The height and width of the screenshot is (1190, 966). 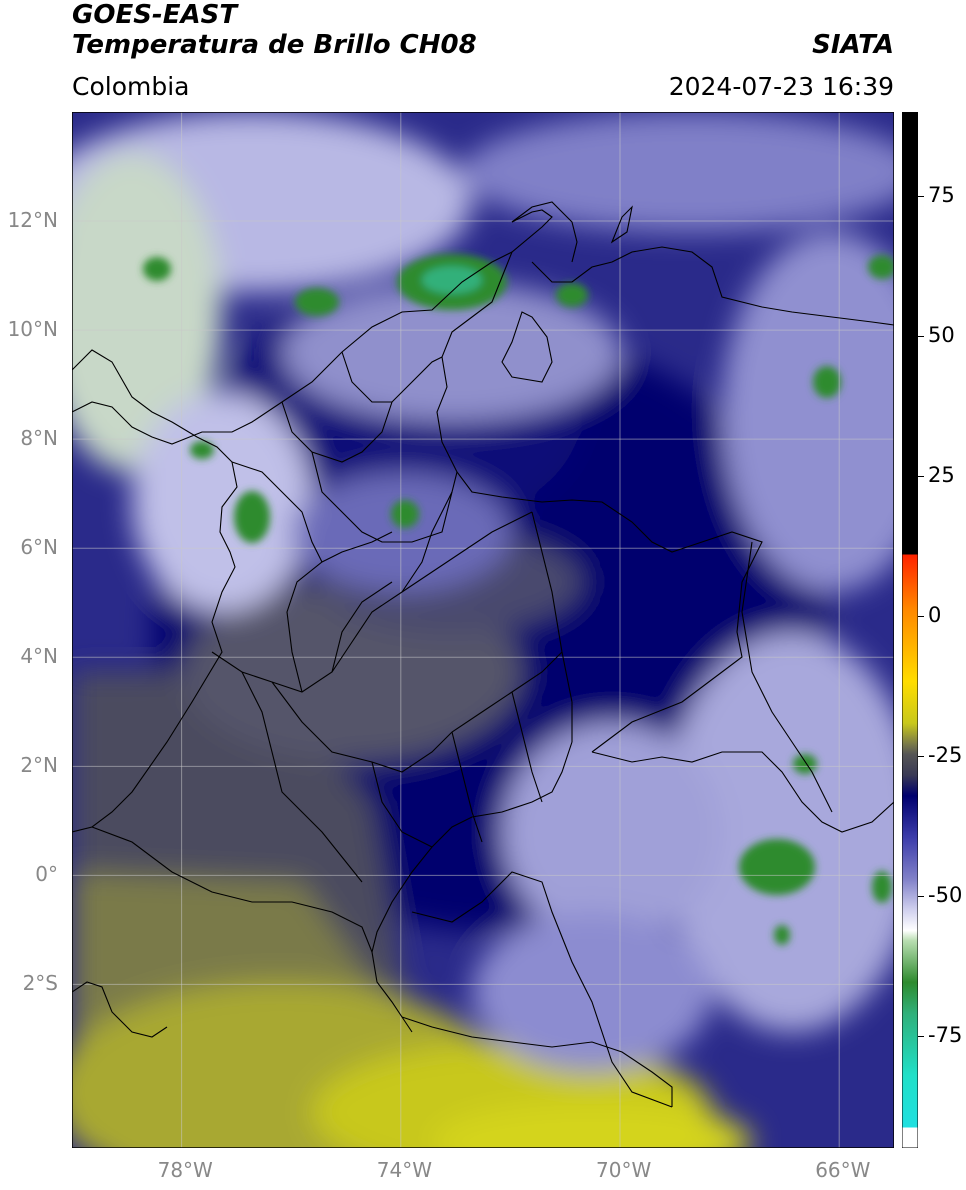 What do you see at coordinates (155, 15) in the screenshot?
I see `title-satellite: GOES-EAST` at bounding box center [155, 15].